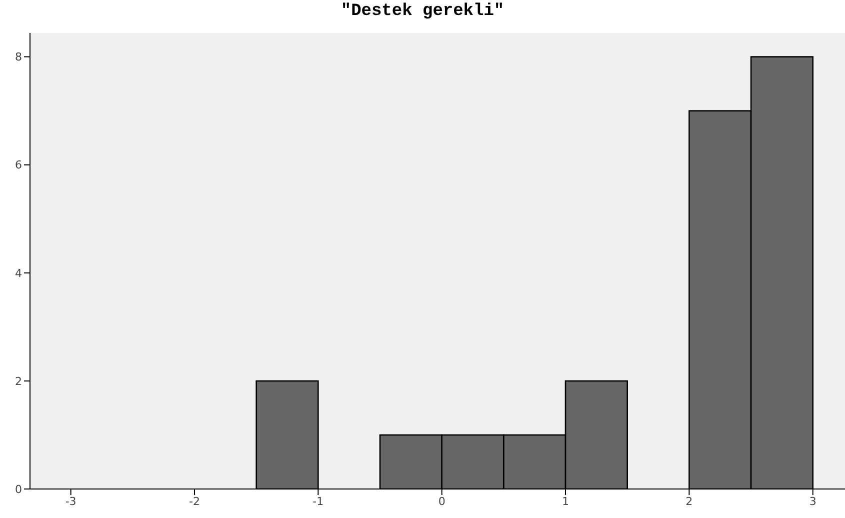  Describe the element at coordinates (812, 501) in the screenshot. I see `x-tick-label: 3` at that location.